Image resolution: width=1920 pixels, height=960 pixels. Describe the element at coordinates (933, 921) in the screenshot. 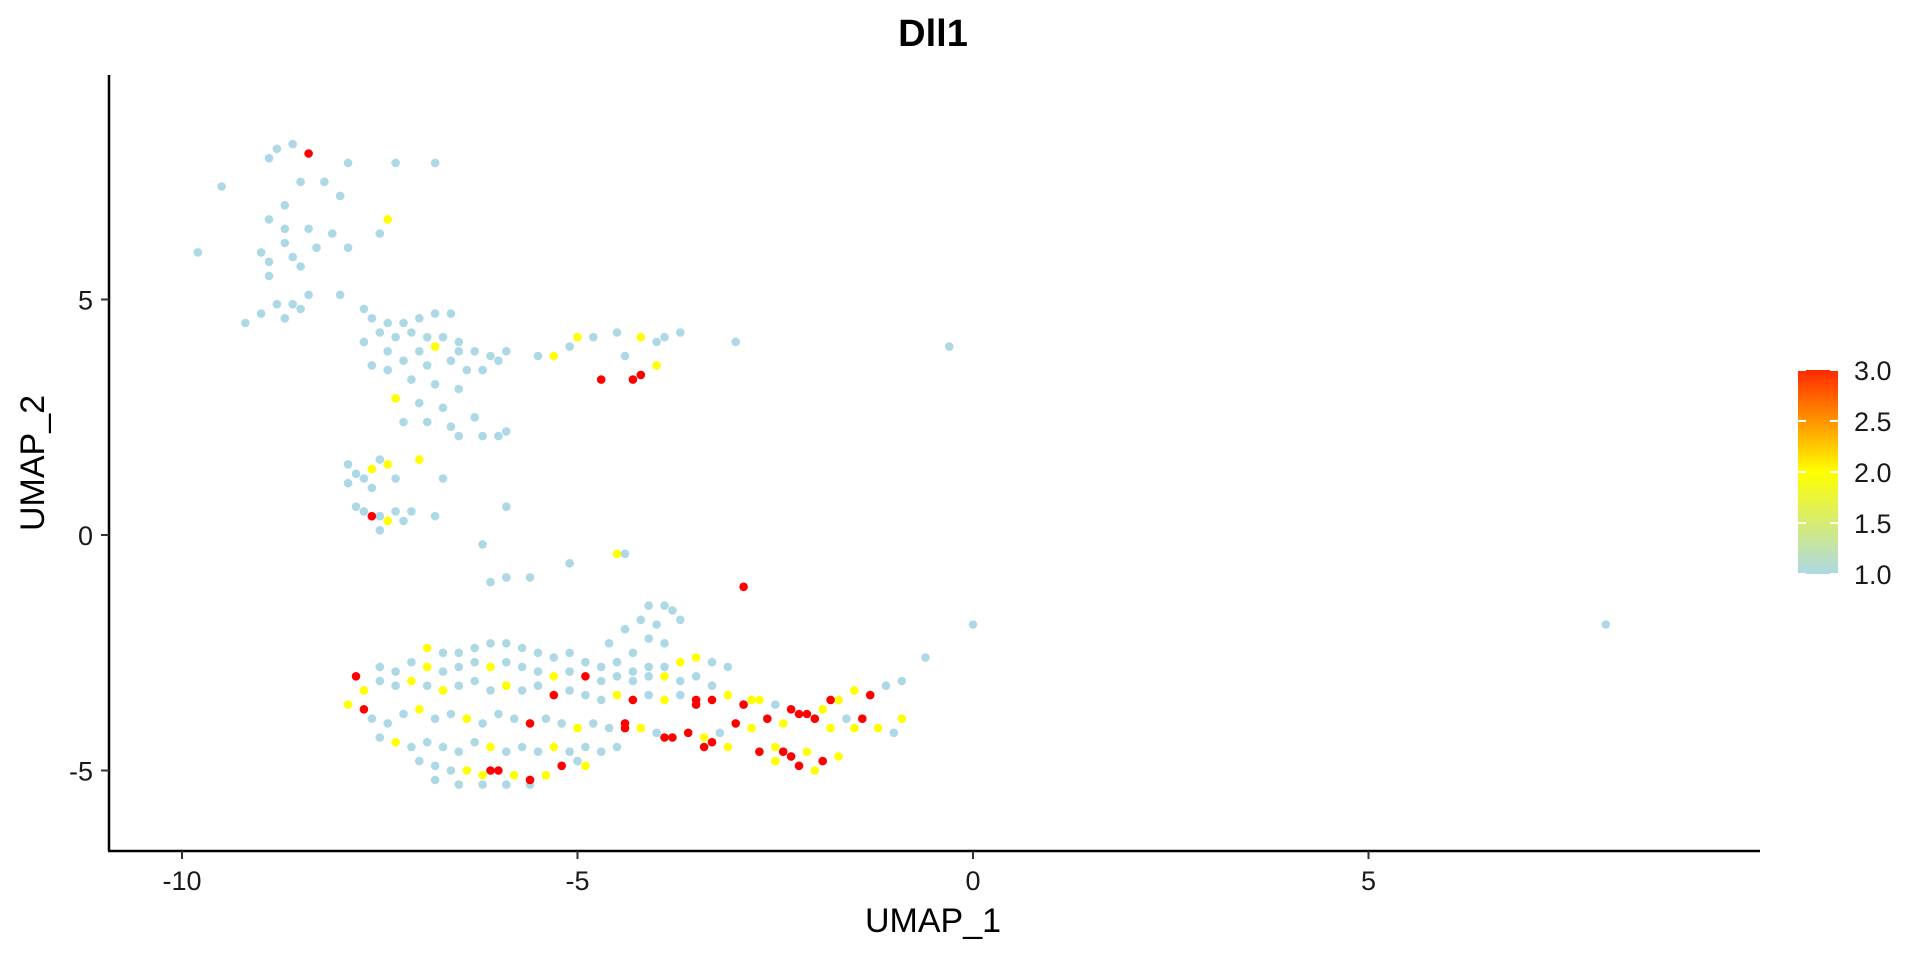

I see `x-axis-title: UMAP_1` at that location.